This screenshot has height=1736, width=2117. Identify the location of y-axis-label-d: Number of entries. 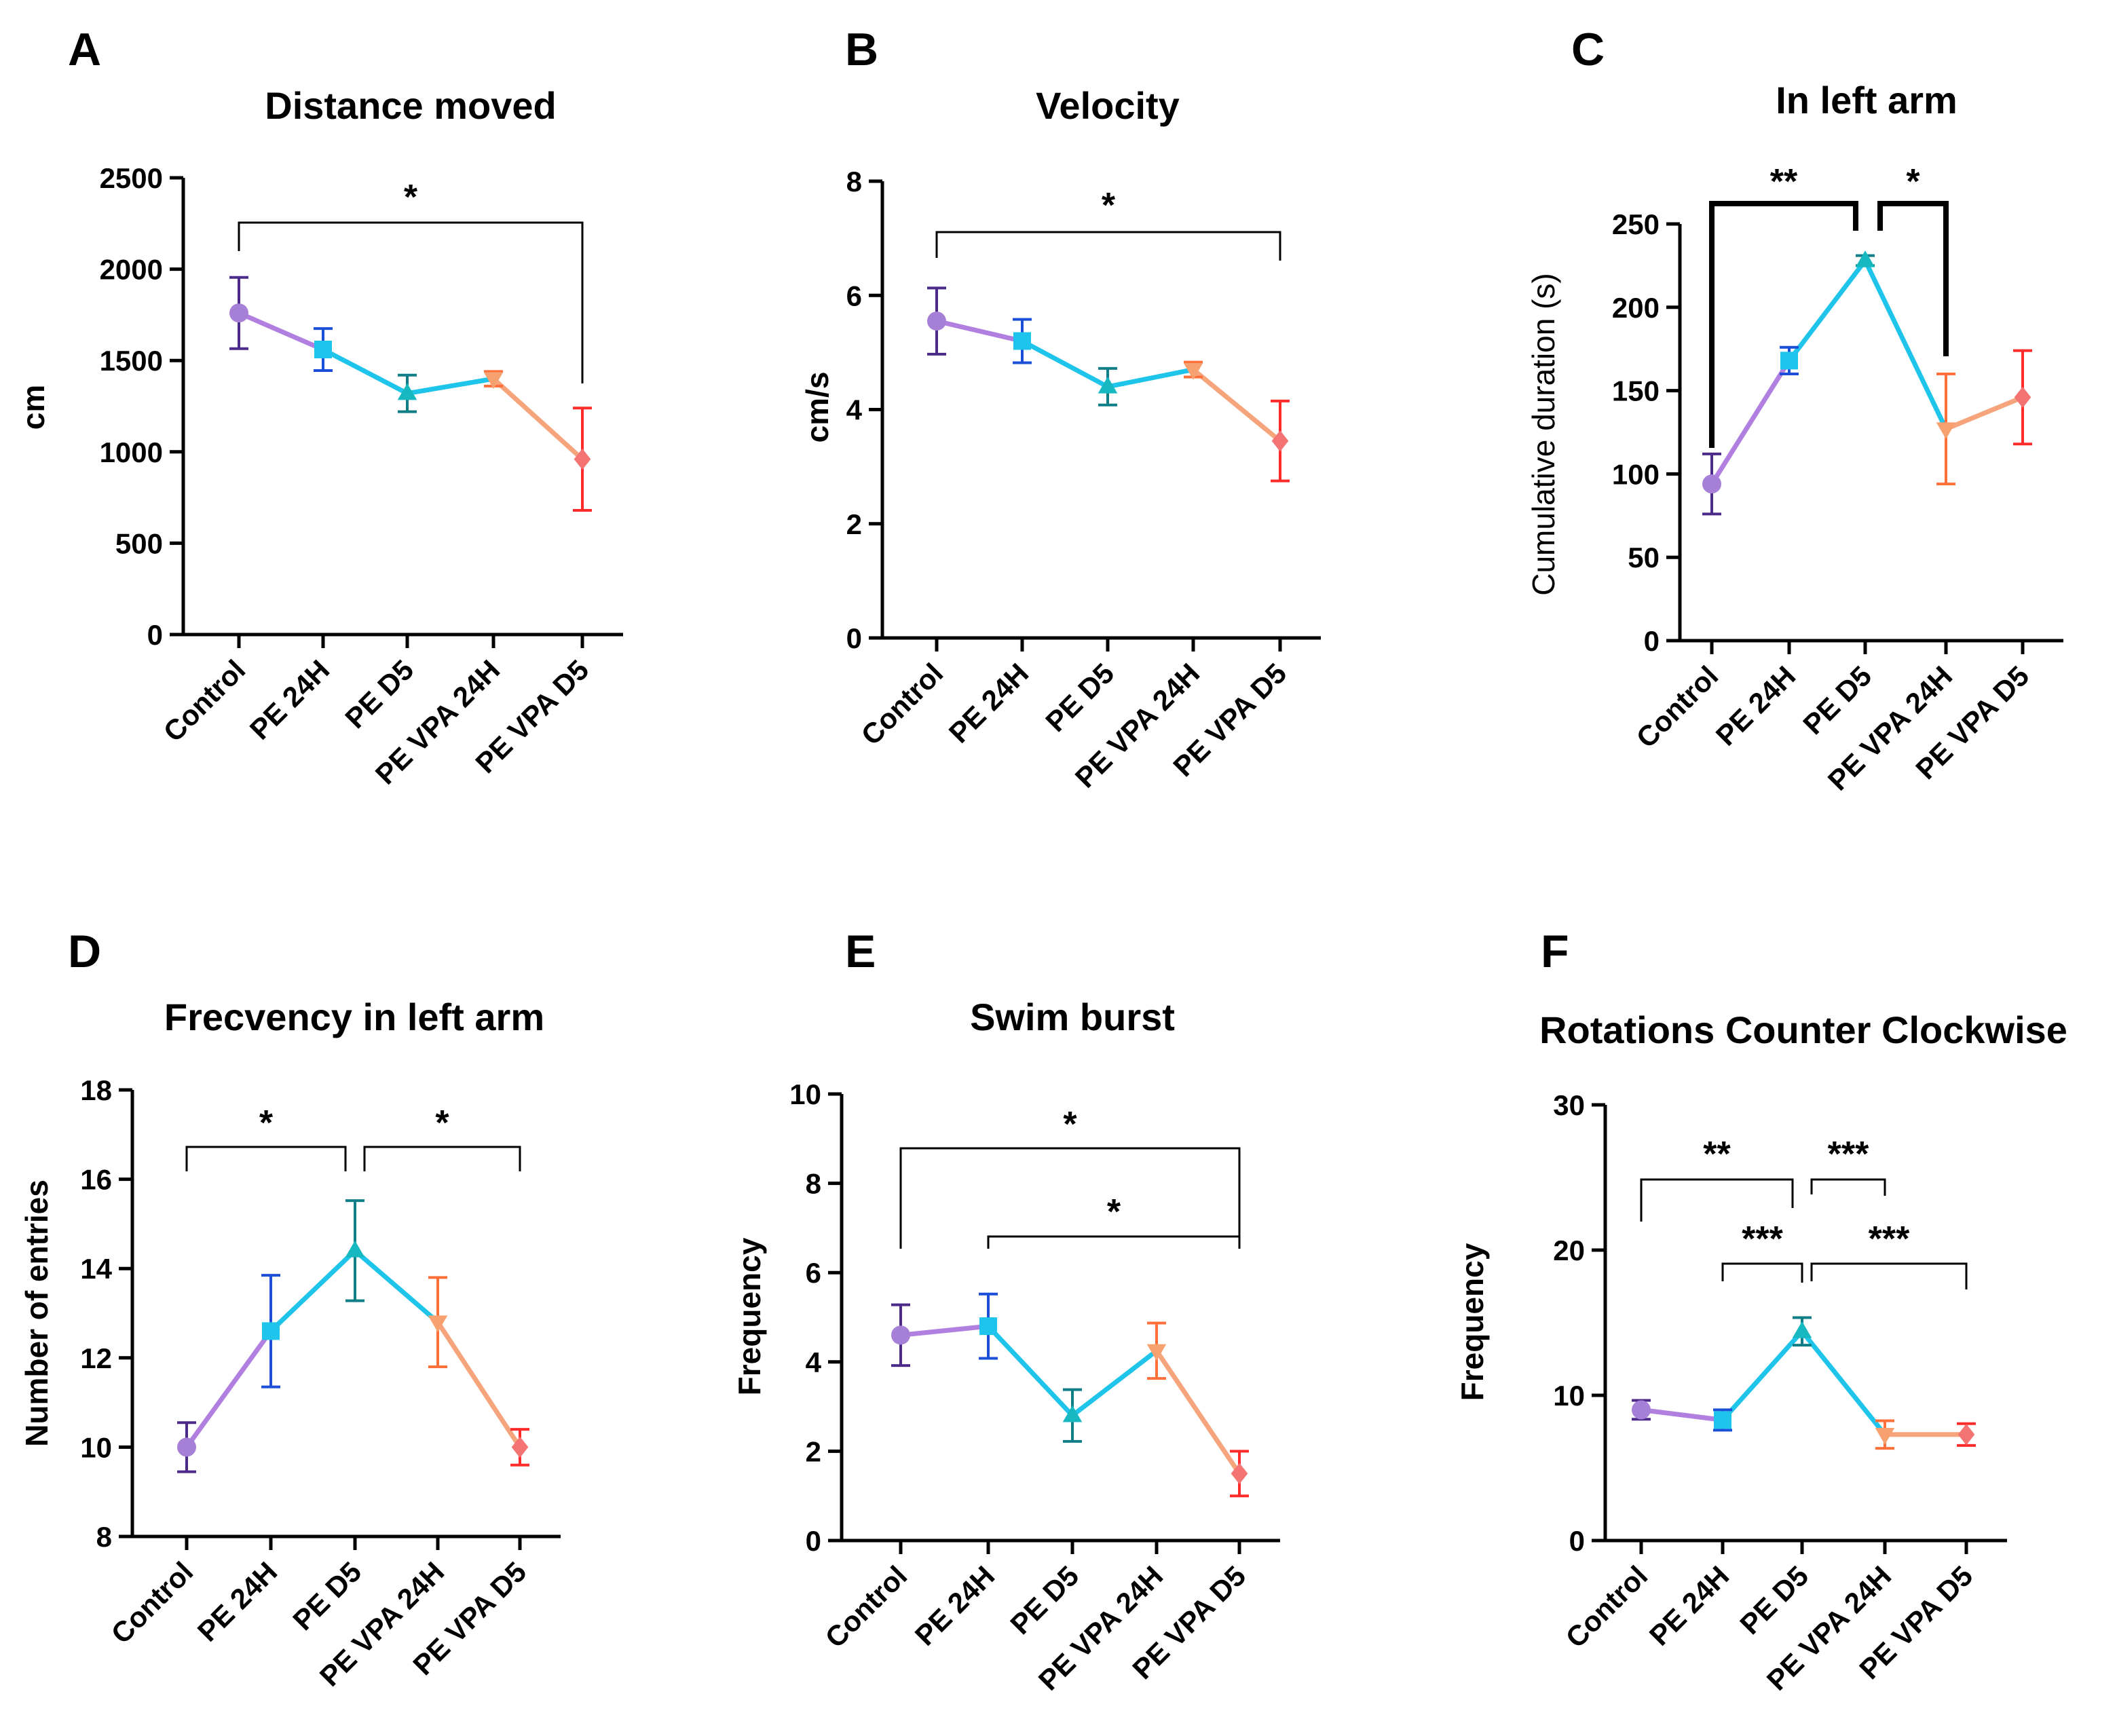
(36, 1313).